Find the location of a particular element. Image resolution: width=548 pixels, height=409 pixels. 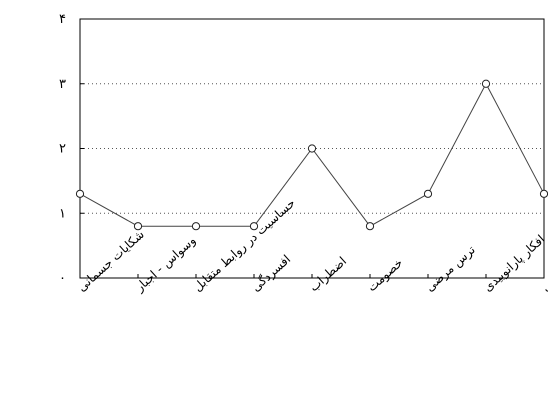

y-tick-label-2: ۲ is located at coordinates (62, 149).